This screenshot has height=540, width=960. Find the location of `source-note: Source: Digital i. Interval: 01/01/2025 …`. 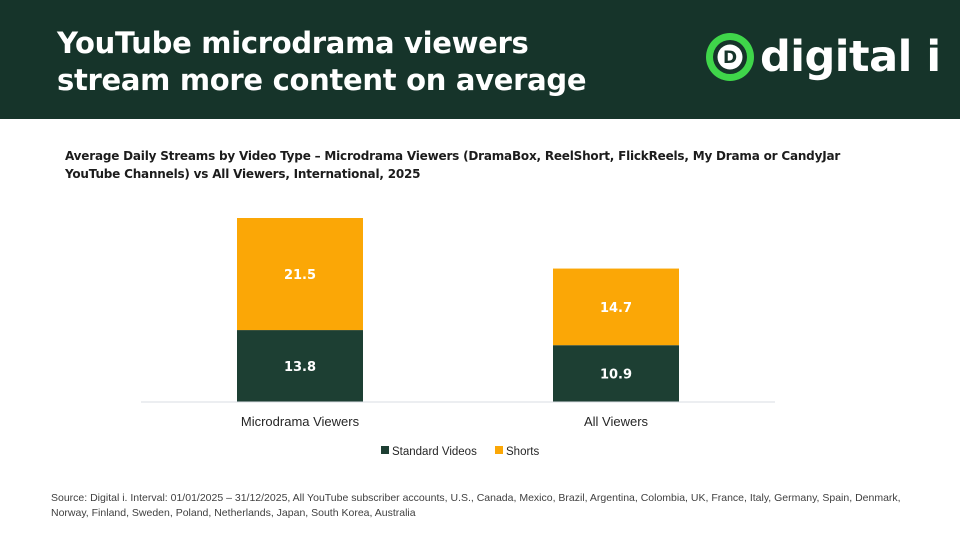

source-note: Source: Digital i. Interval: 01/01/2025 … is located at coordinates (476, 505).